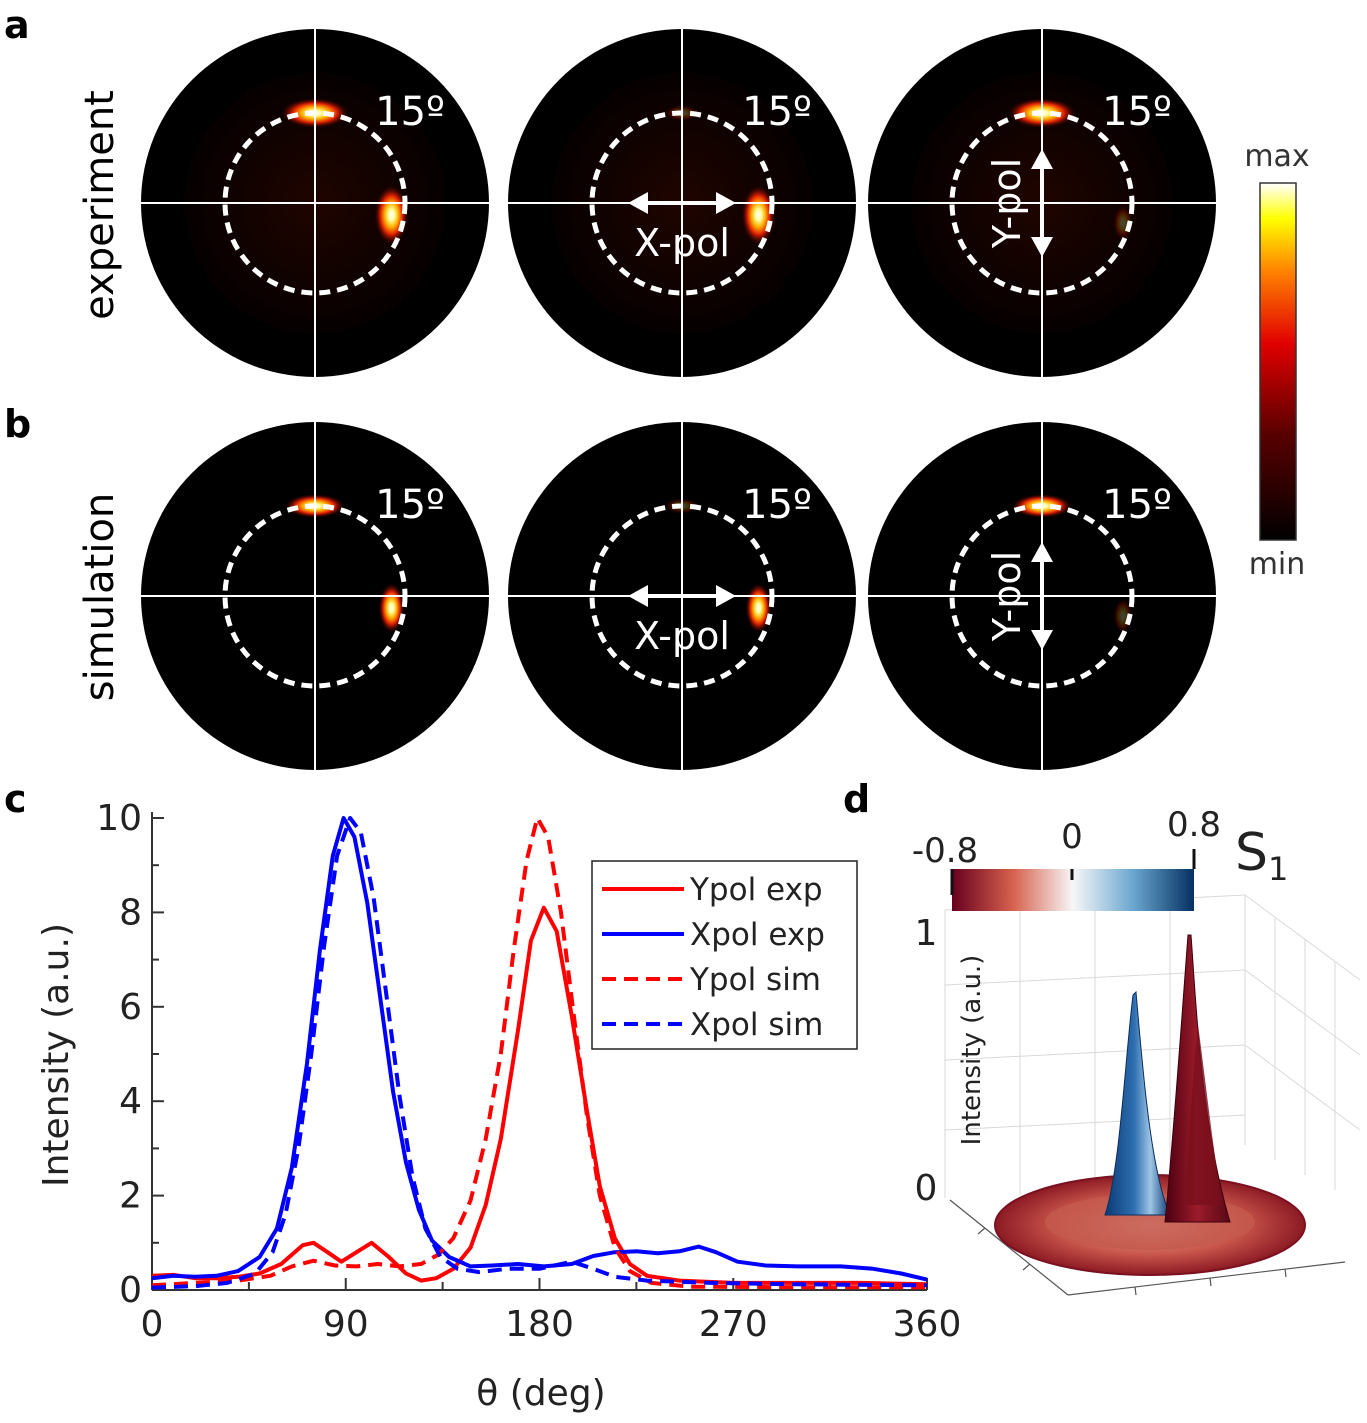 The image size is (1367, 1423). Describe the element at coordinates (945, 851) in the screenshot. I see `s1-colorbar-tick-label-neg: -0.8` at that location.